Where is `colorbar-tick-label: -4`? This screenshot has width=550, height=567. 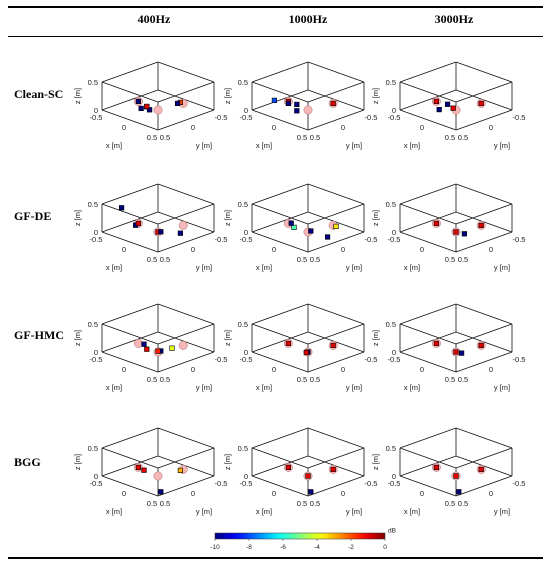 colorbar-tick-label: -4 is located at coordinates (317, 547).